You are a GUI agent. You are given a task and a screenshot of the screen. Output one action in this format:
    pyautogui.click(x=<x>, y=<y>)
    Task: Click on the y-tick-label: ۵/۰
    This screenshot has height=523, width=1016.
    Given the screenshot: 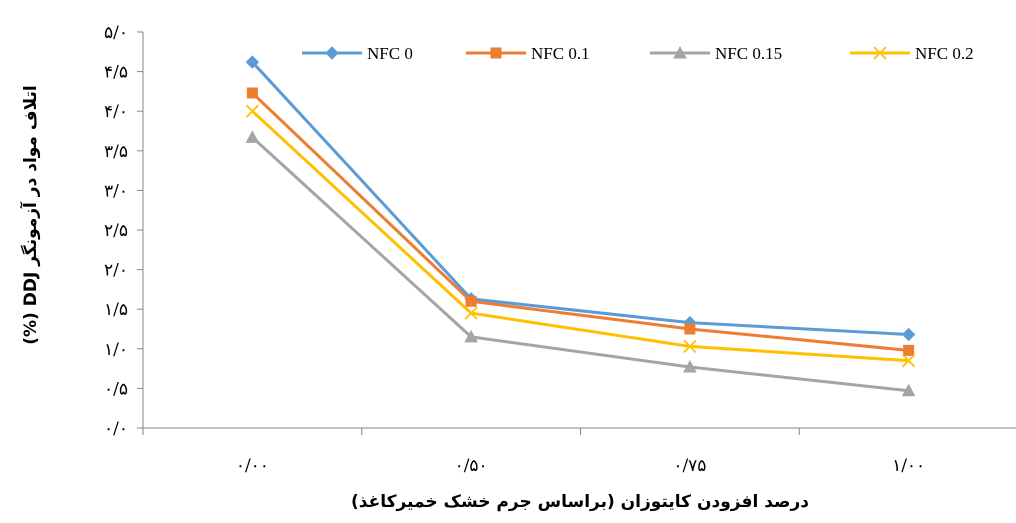 What is the action you would take?
    pyautogui.click(x=116, y=33)
    